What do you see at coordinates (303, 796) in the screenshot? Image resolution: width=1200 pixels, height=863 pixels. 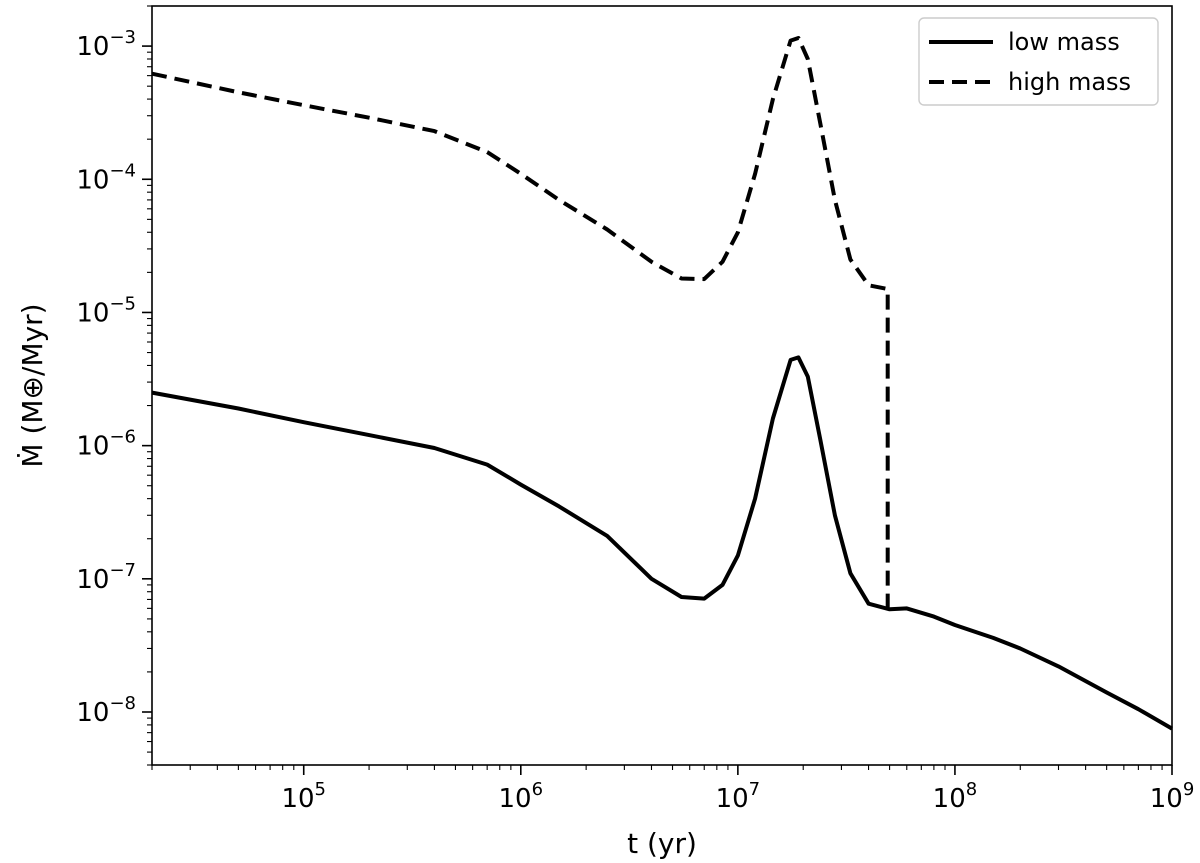 I see `x-tick-label: 10⁵` at bounding box center [303, 796].